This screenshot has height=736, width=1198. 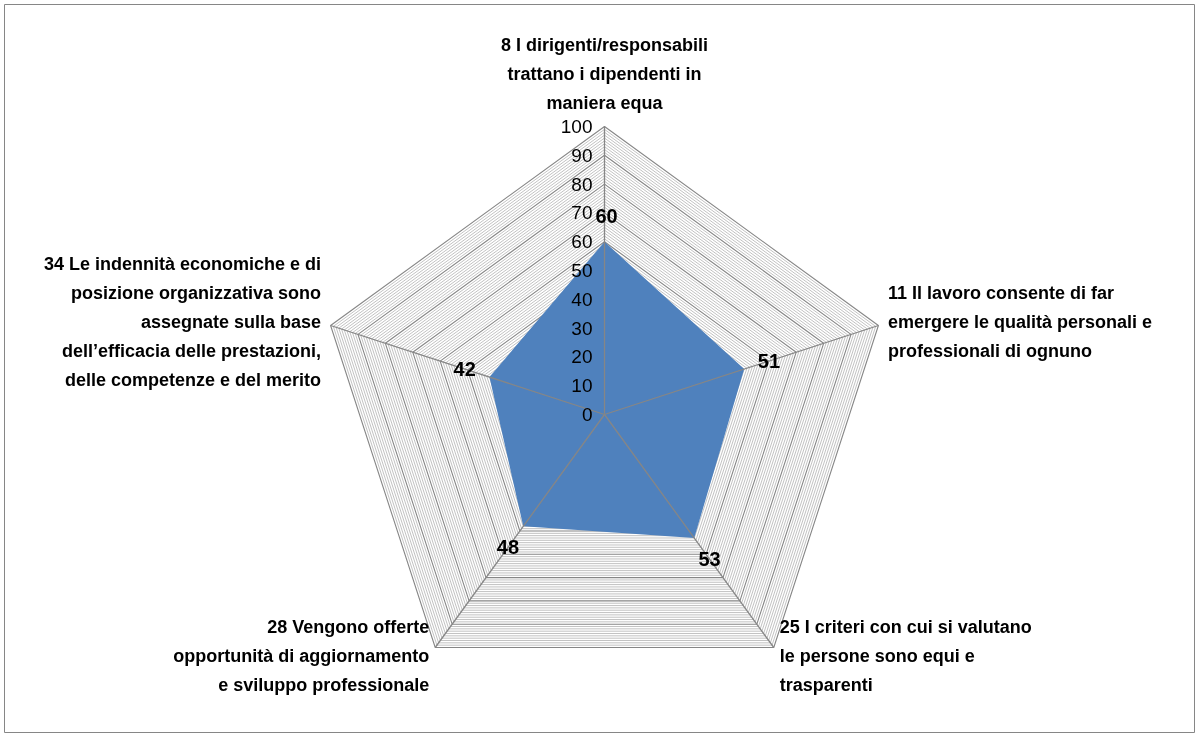 I want to click on spoke-label: 34 Le indennità economiche e di posizione organizzativa sono assegnate sulla base dell’efficacia delle prestazioni, delle competenze e del merito, so click(x=183, y=322).